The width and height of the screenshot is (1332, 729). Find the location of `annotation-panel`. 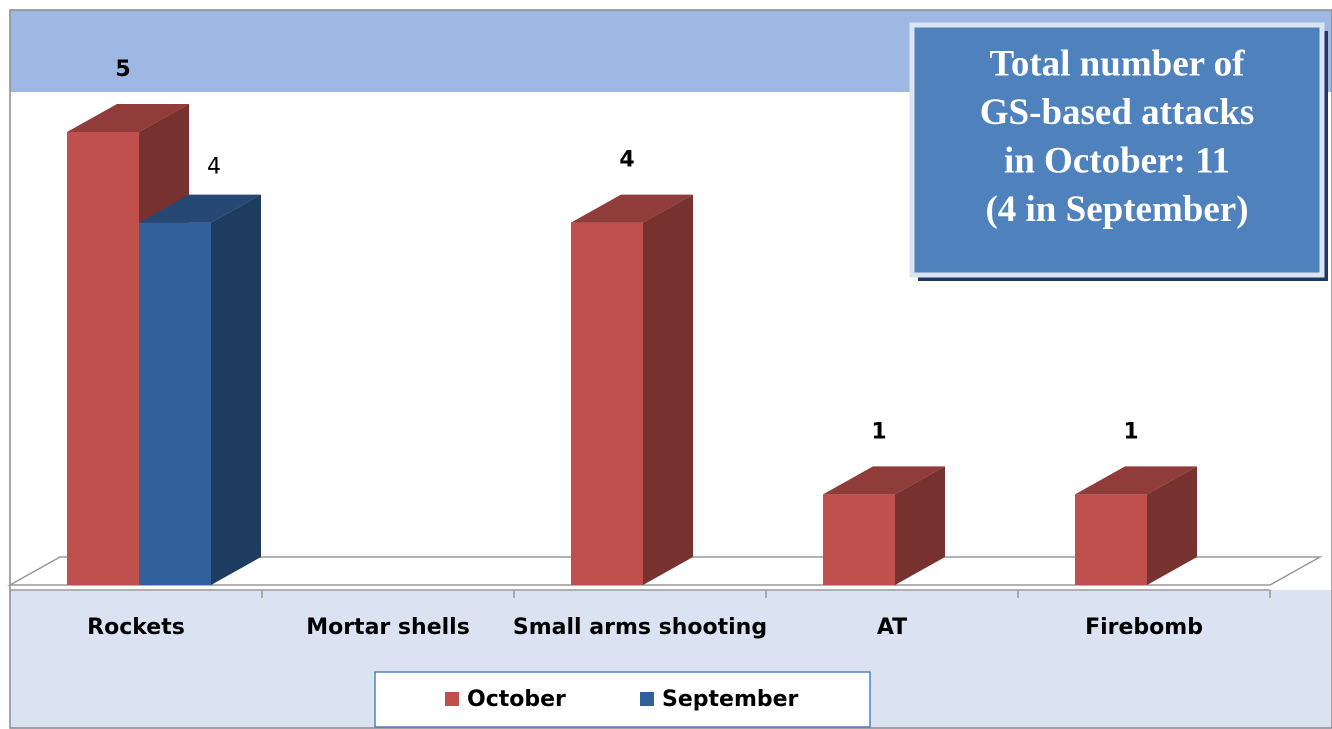

annotation-panel is located at coordinates (1117, 150).